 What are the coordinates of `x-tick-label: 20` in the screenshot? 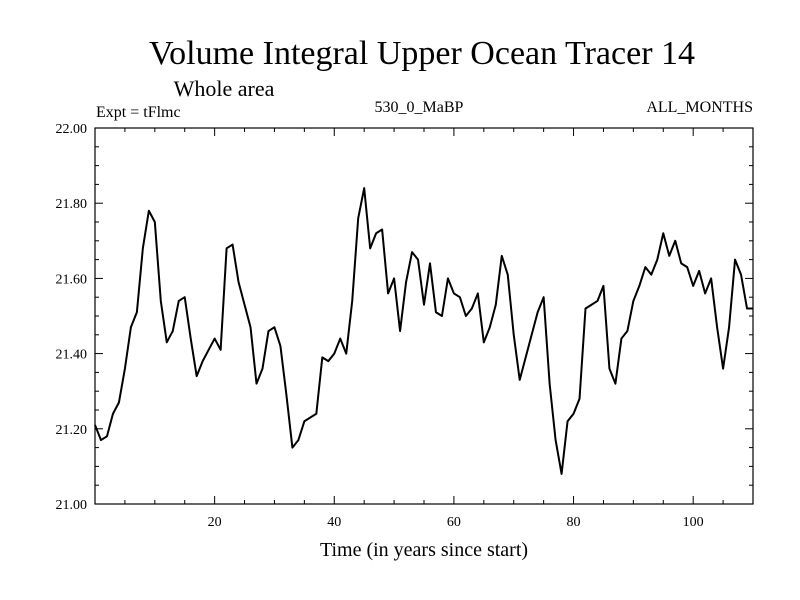 It's located at (215, 522).